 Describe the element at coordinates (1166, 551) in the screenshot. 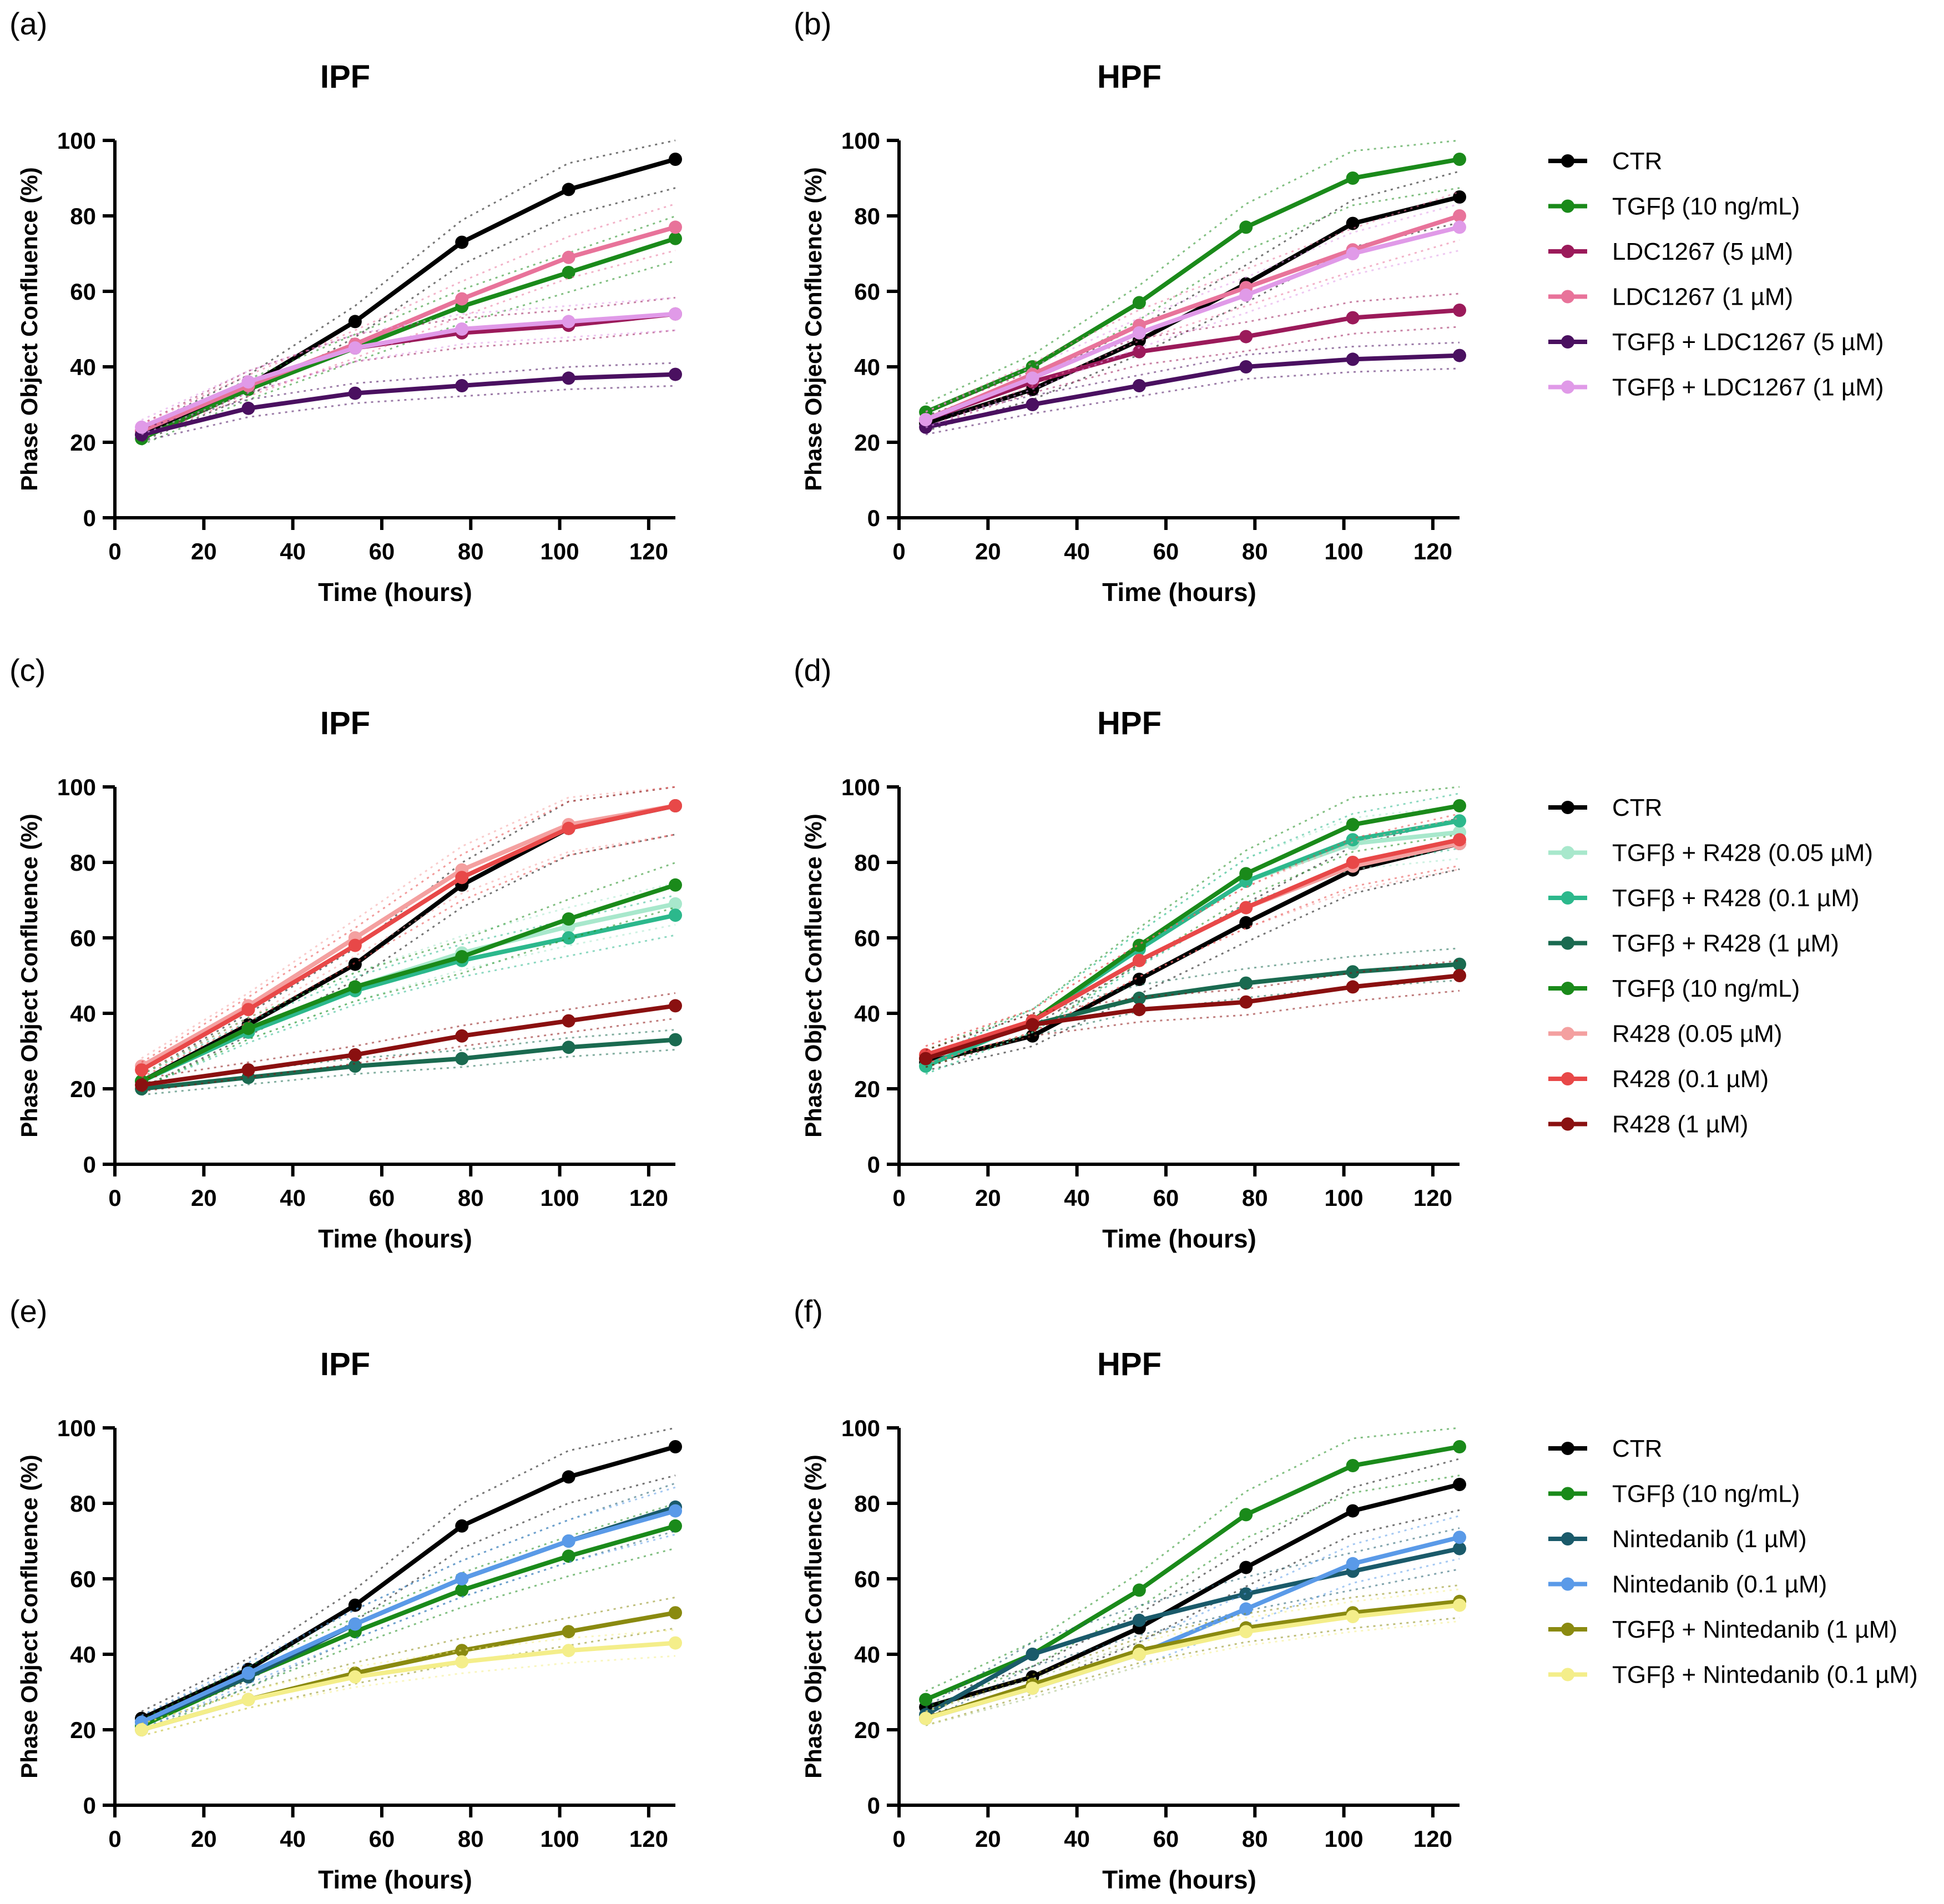

I see `x-tick-label: 60` at that location.